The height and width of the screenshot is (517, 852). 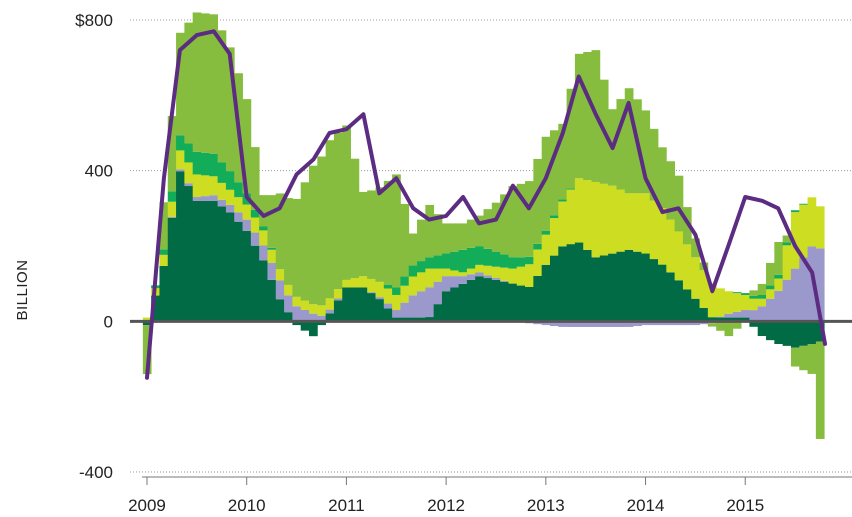 What do you see at coordinates (446, 505) in the screenshot?
I see `x-tick-label: 2012` at bounding box center [446, 505].